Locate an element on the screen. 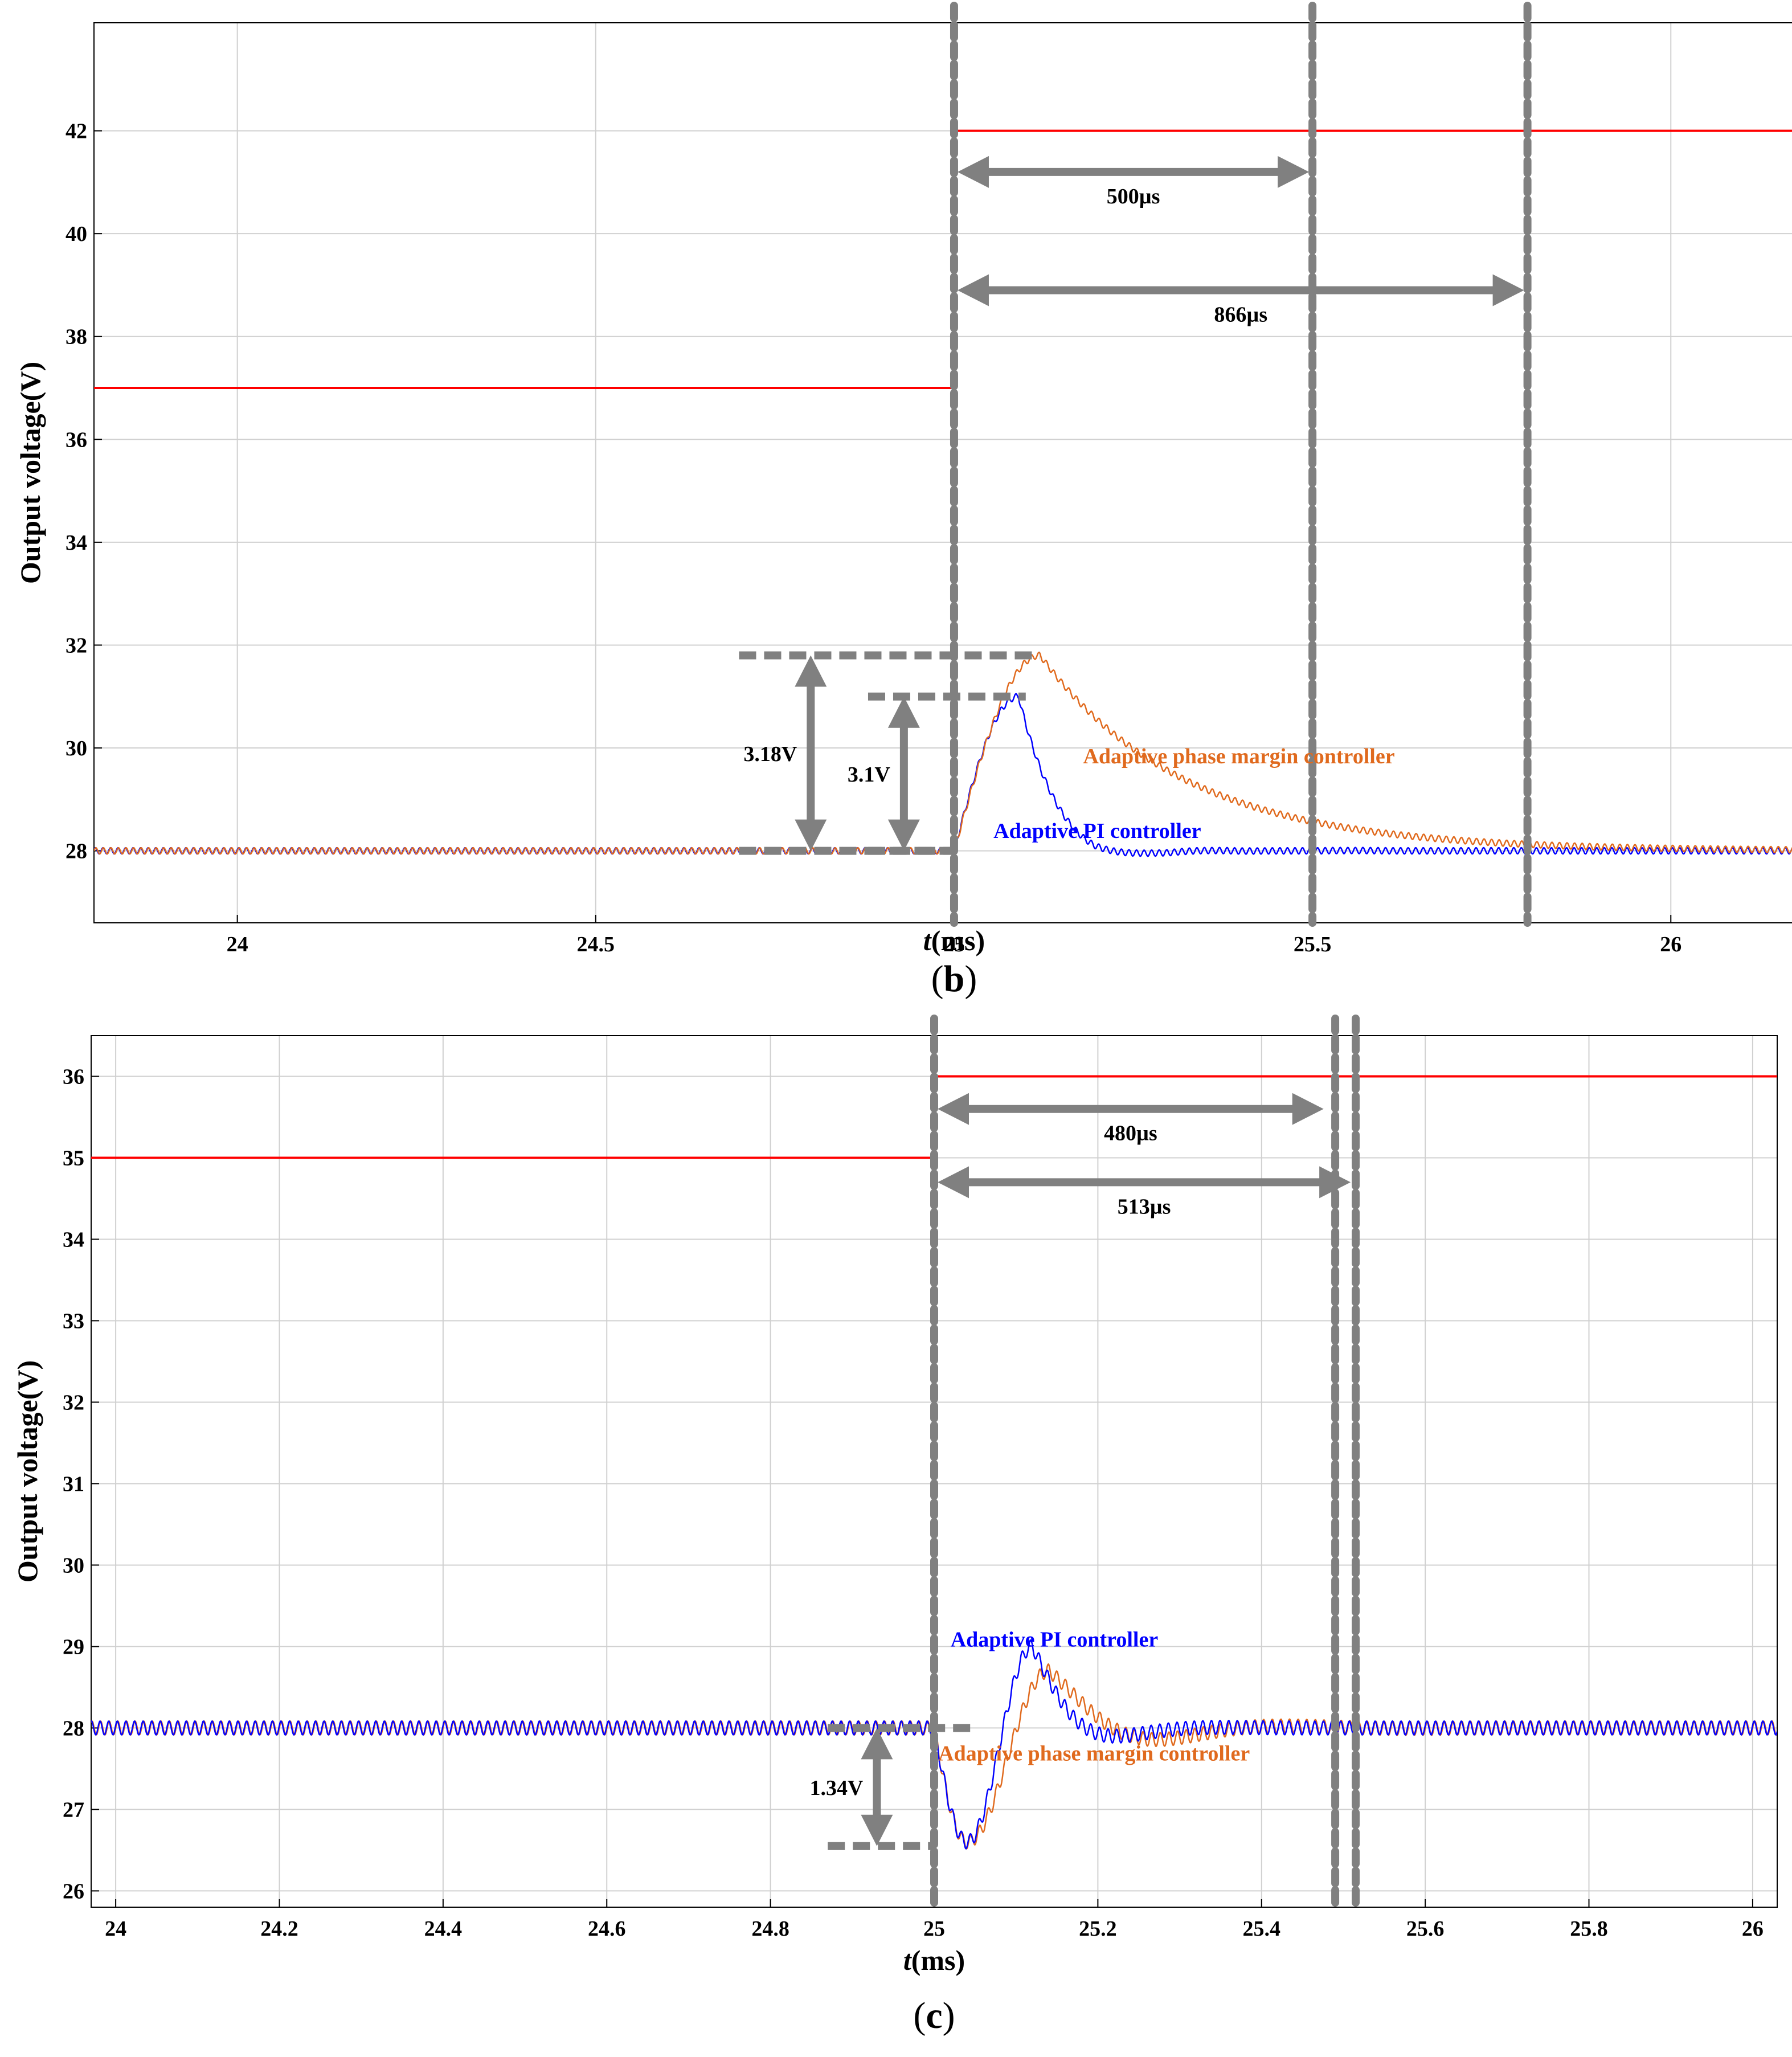  x-tick-label: 25.4 is located at coordinates (1262, 1929).